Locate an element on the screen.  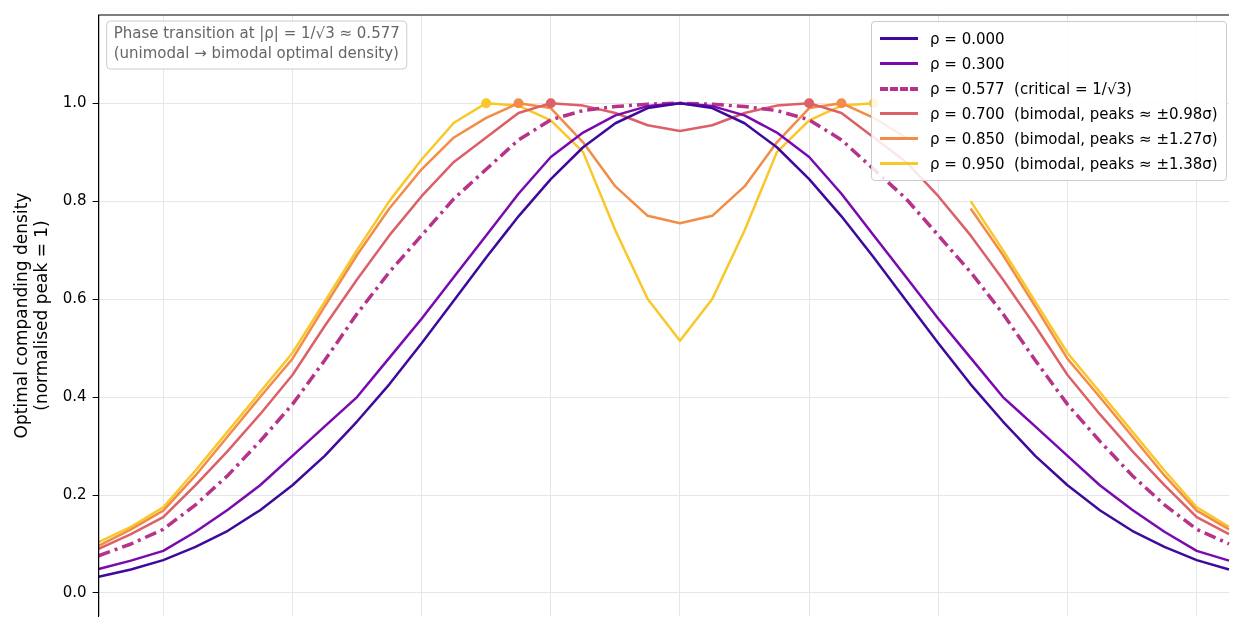
legend-label: ρ = 0.850 (bimodal, peaks ≈ ±1.27σ) is located at coordinates (1074, 138).